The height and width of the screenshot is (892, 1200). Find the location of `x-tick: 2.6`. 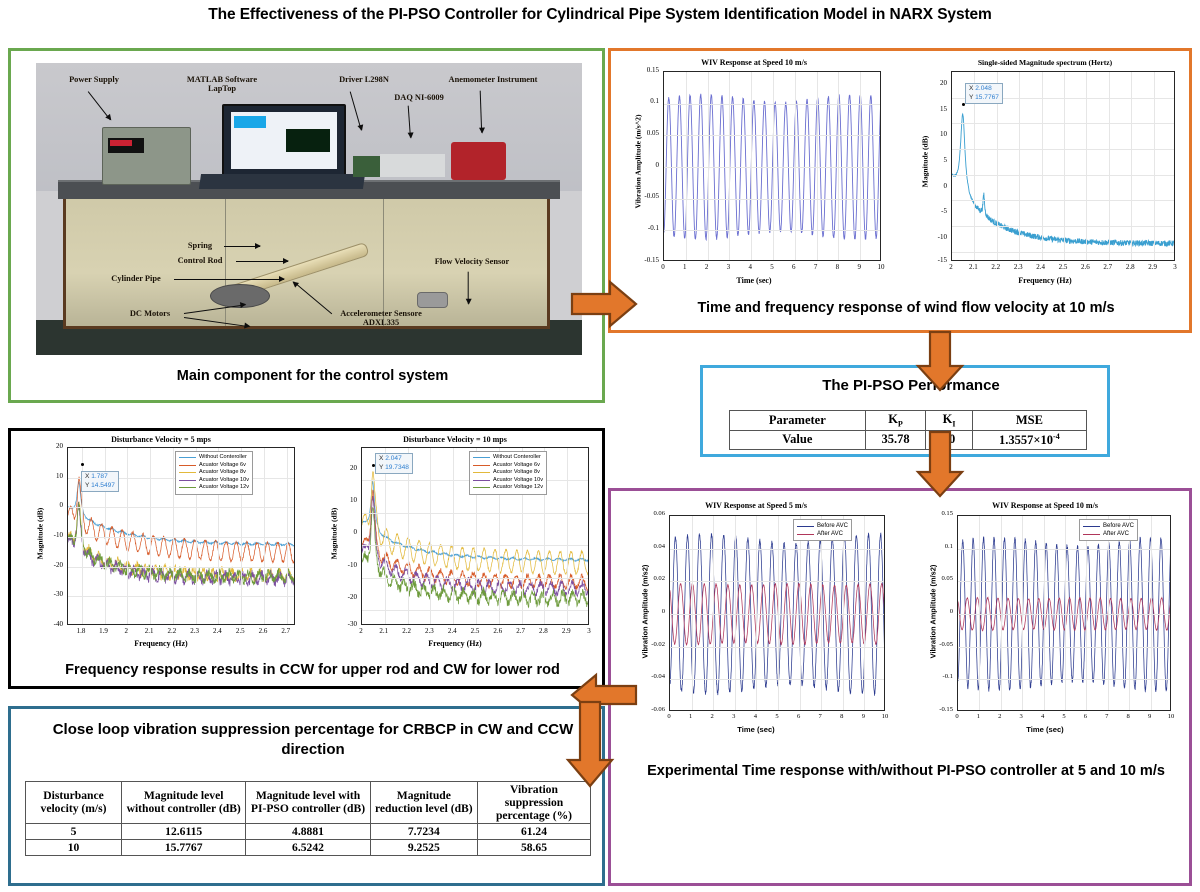

x-tick: 2.6 is located at coordinates (1085, 267).